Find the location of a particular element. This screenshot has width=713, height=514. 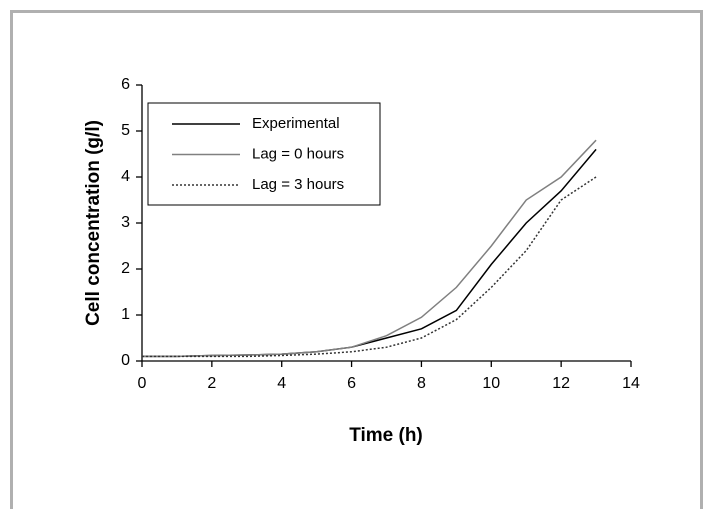

legend-label: Lag = 3 hours is located at coordinates (298, 184).